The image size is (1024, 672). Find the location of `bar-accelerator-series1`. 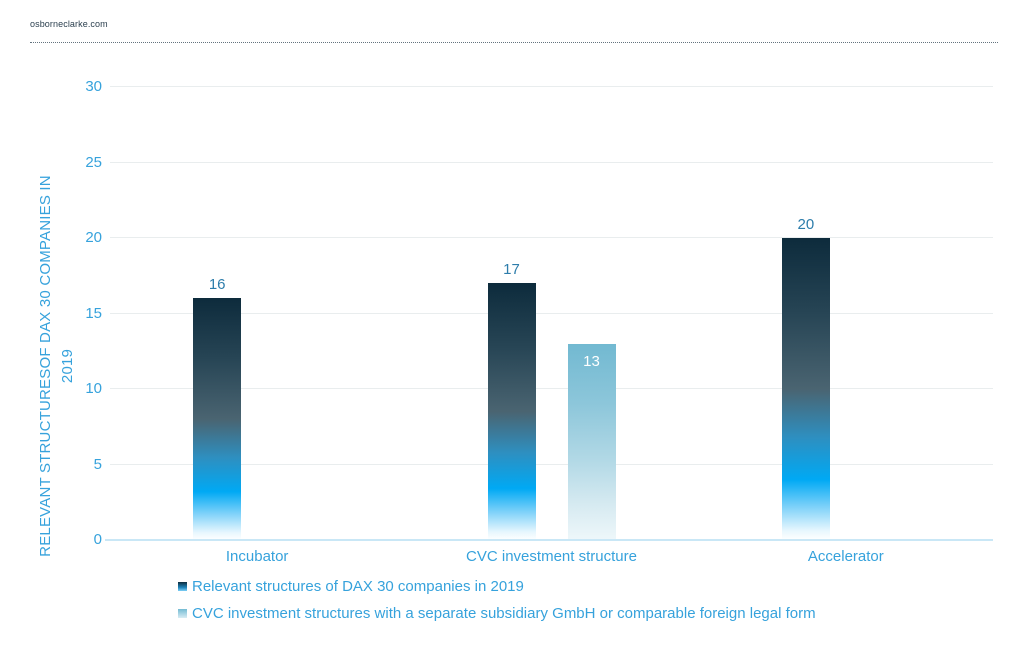

bar-accelerator-series1 is located at coordinates (805, 389).